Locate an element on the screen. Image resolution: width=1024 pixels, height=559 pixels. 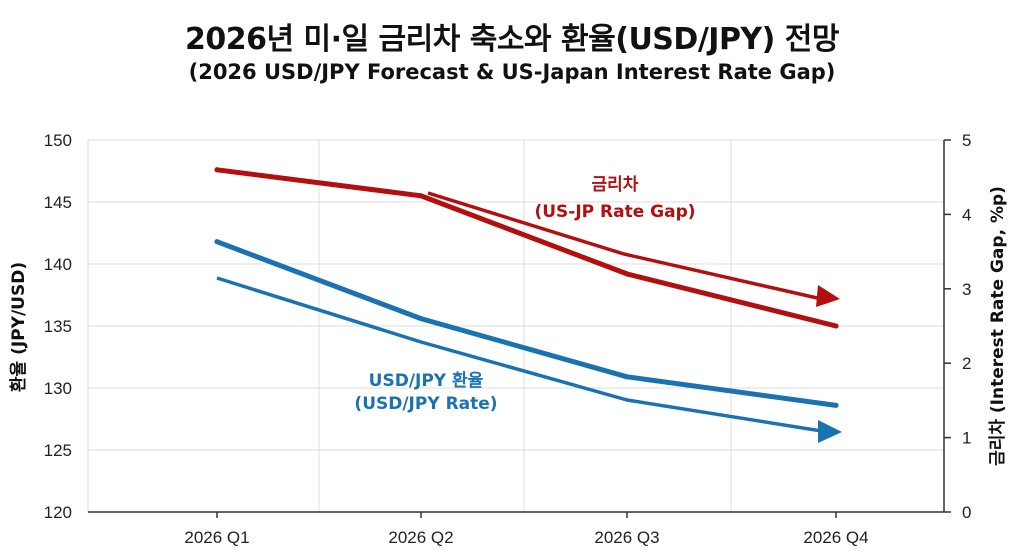
rate-gap-annotation-title: 금리차 is located at coordinates (615, 185).